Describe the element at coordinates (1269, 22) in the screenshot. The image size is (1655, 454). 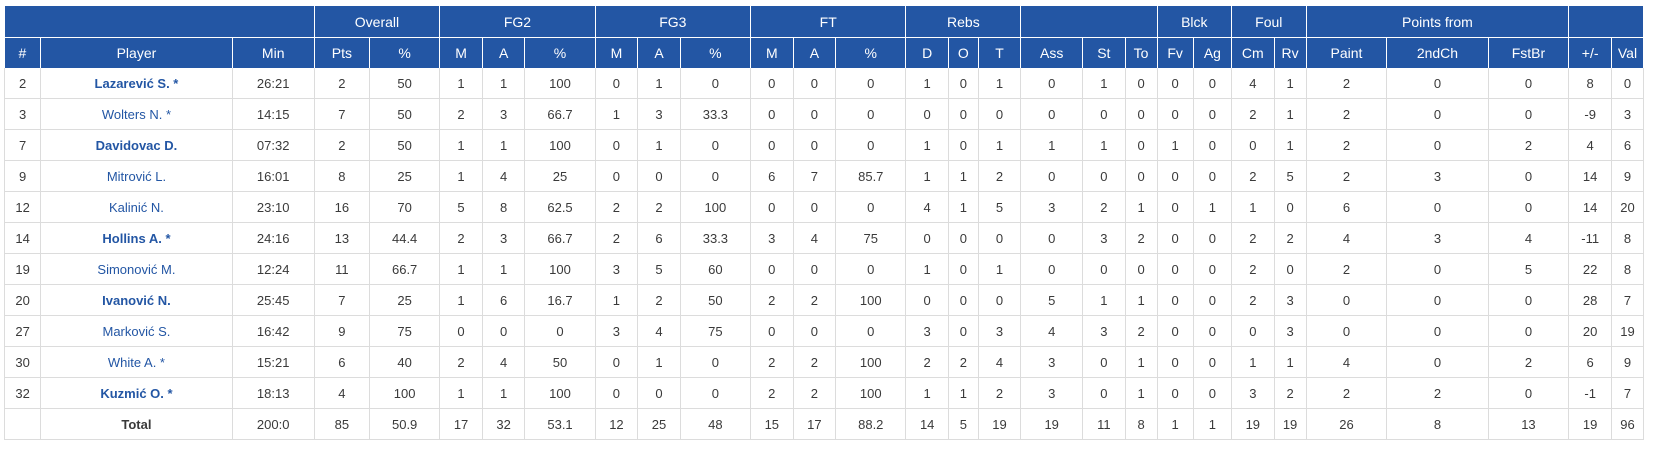
I see `group-header-foul: Foul` at that location.